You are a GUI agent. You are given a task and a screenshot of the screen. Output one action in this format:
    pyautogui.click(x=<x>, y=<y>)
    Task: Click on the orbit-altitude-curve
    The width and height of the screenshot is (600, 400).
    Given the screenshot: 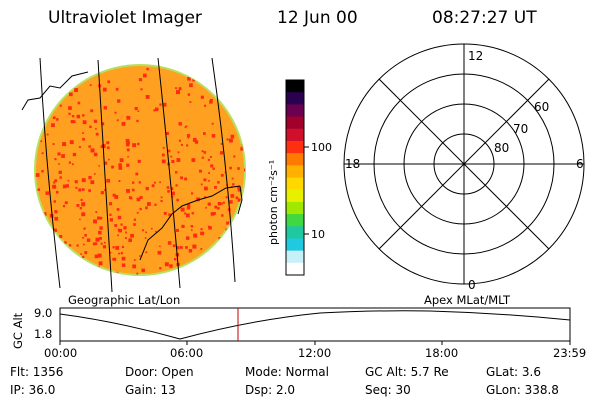 What is the action you would take?
    pyautogui.click(x=315, y=325)
    